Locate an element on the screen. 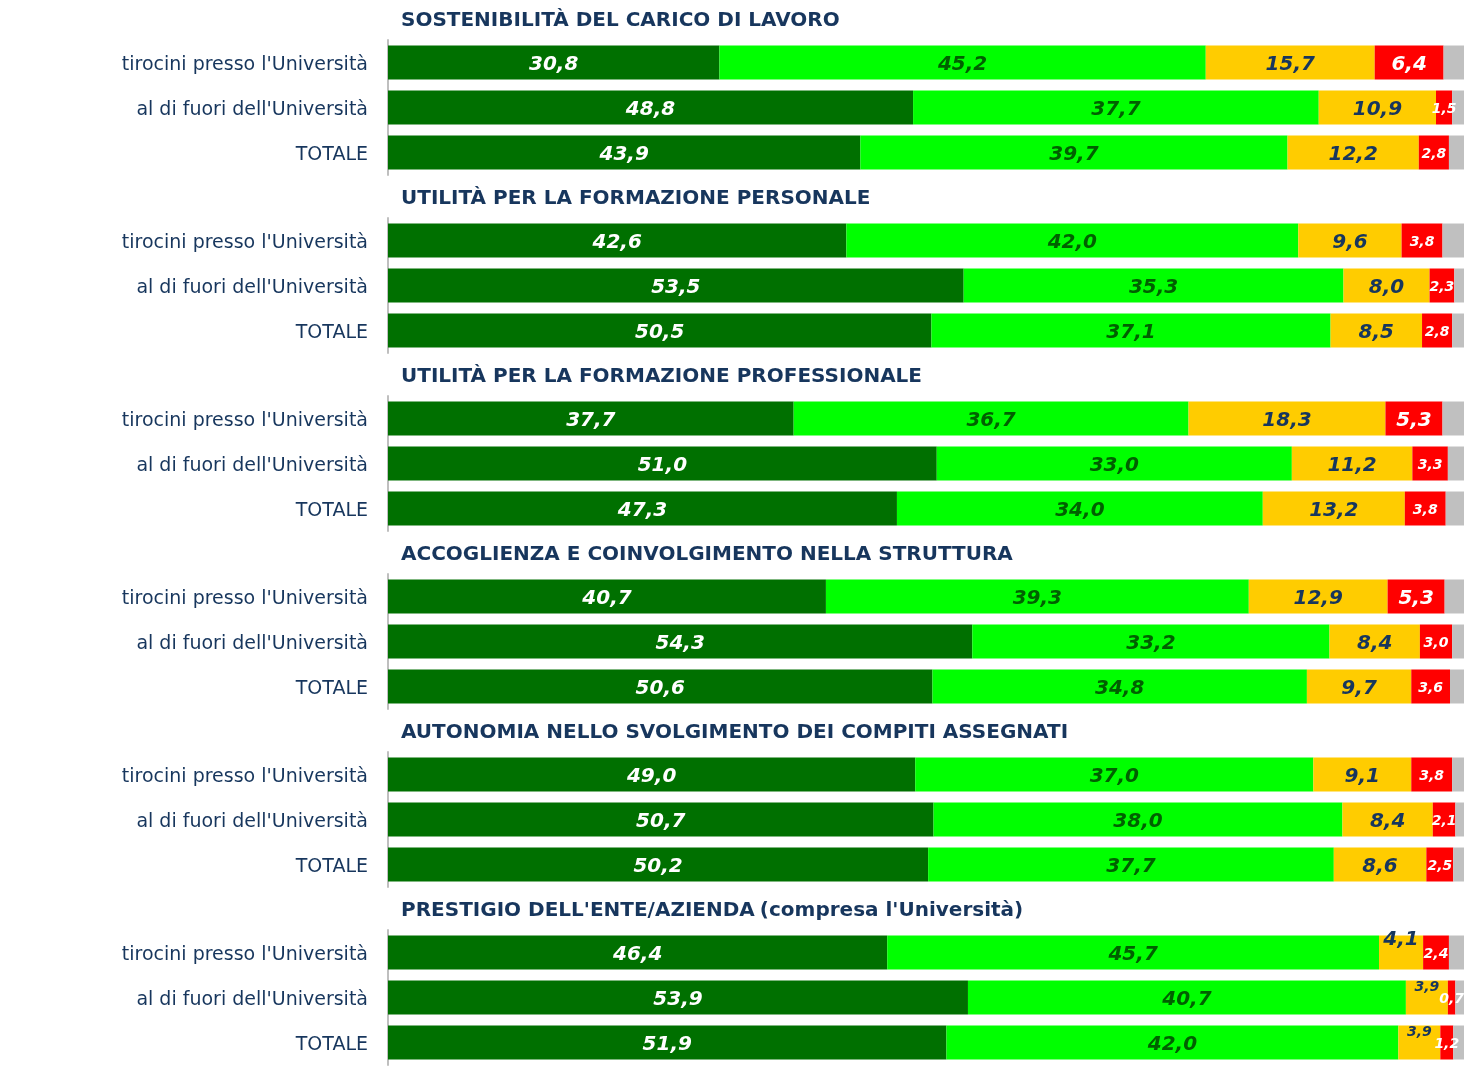 This screenshot has height=1068, width=1474. data-label: 39,3 is located at coordinates (1037, 596).